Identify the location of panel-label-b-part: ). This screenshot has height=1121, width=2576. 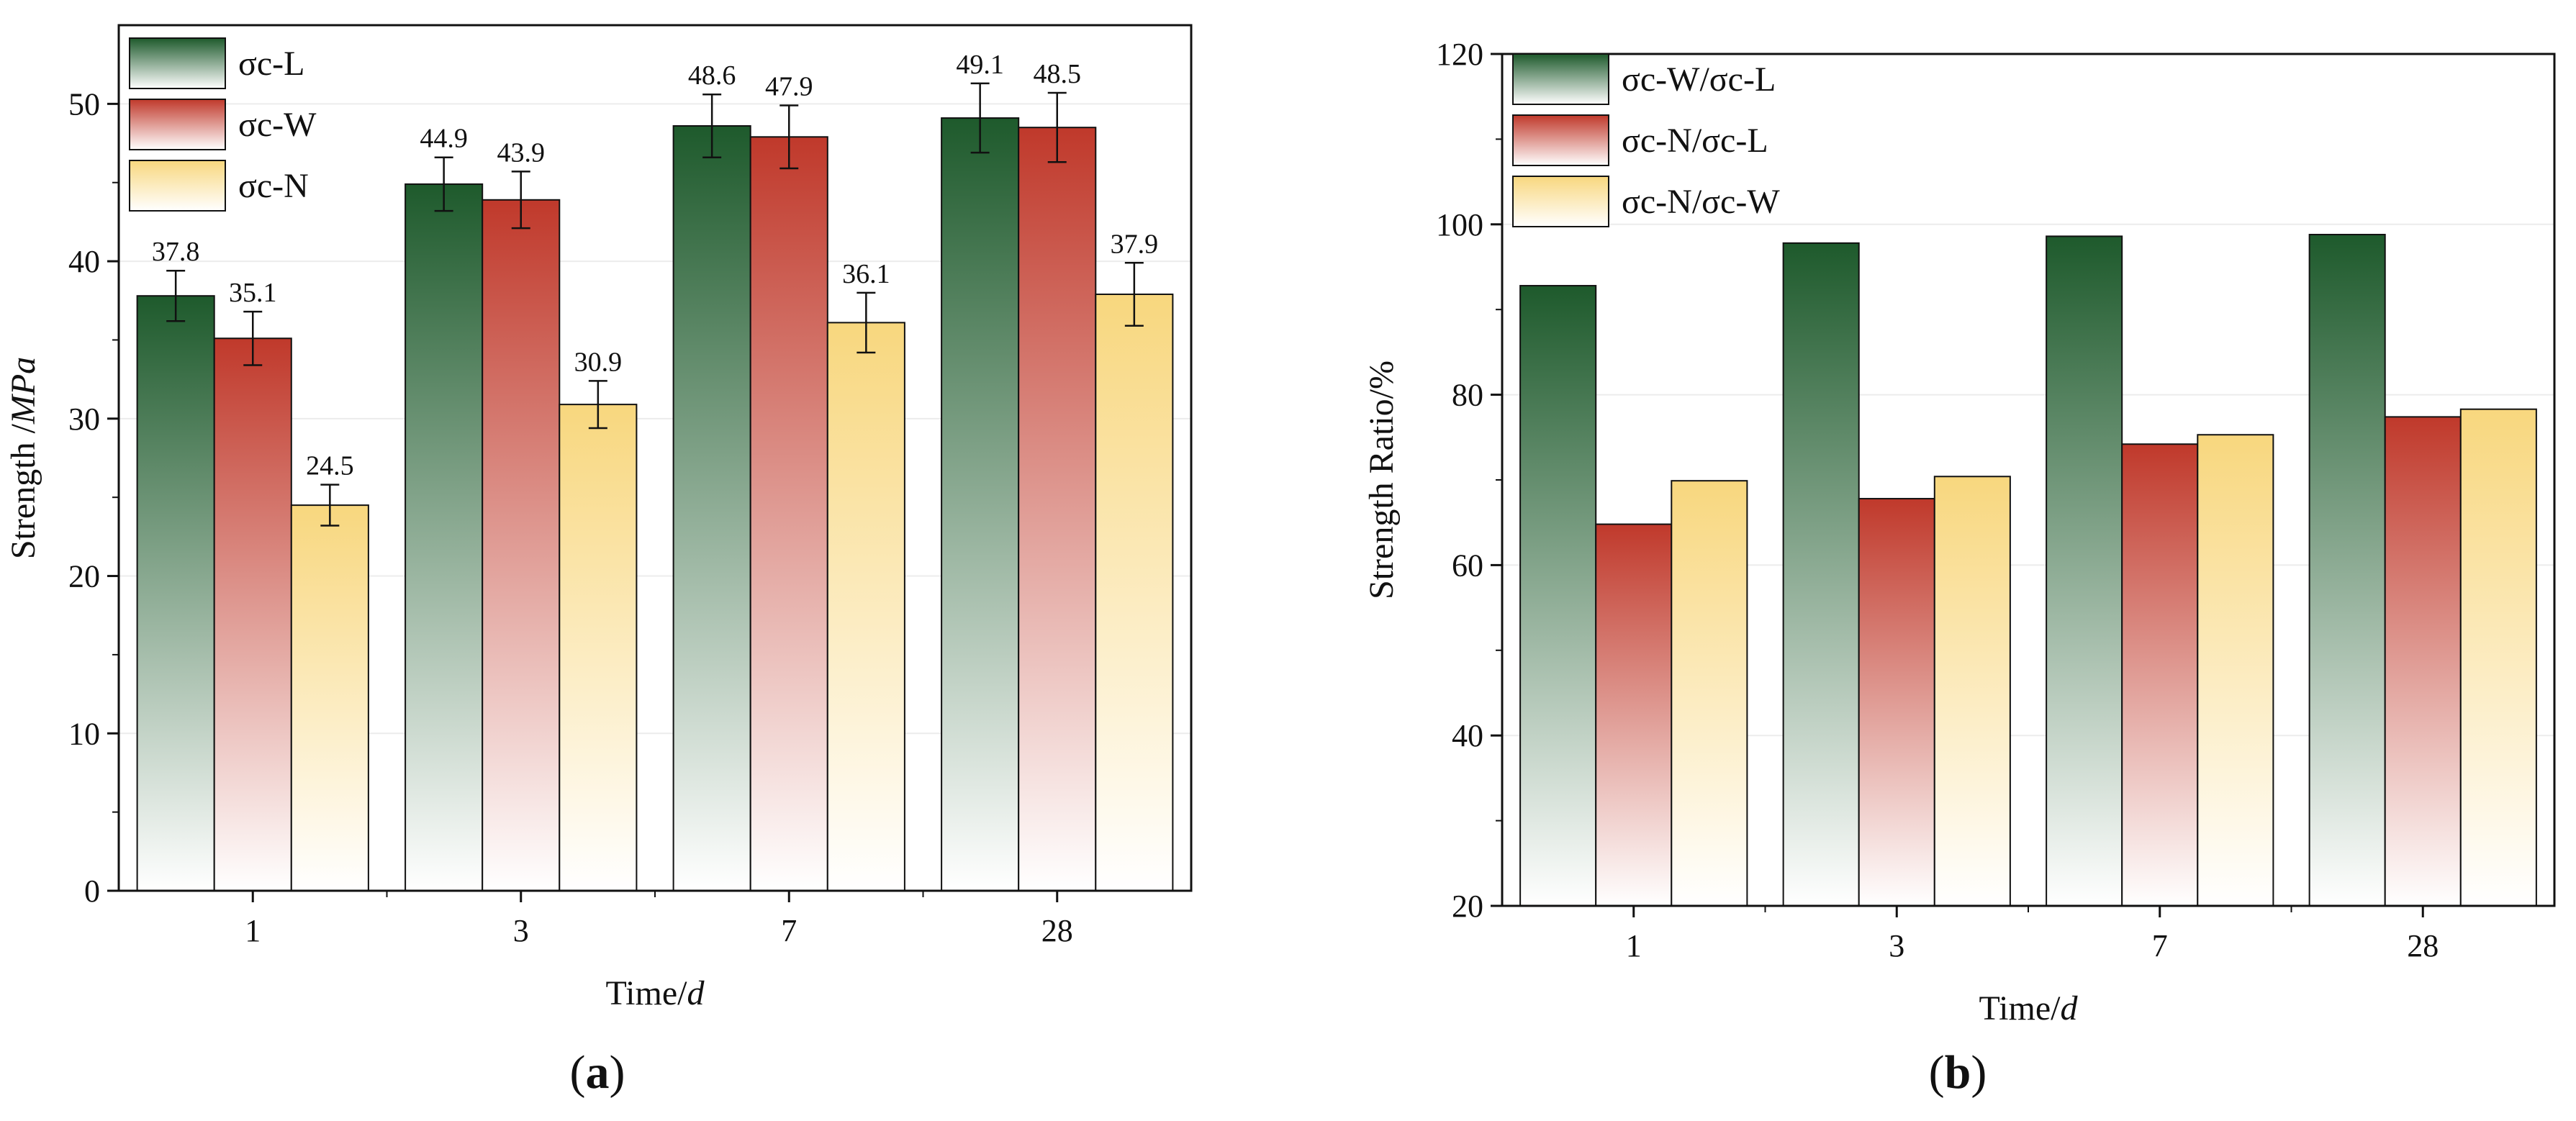
(1979, 1072).